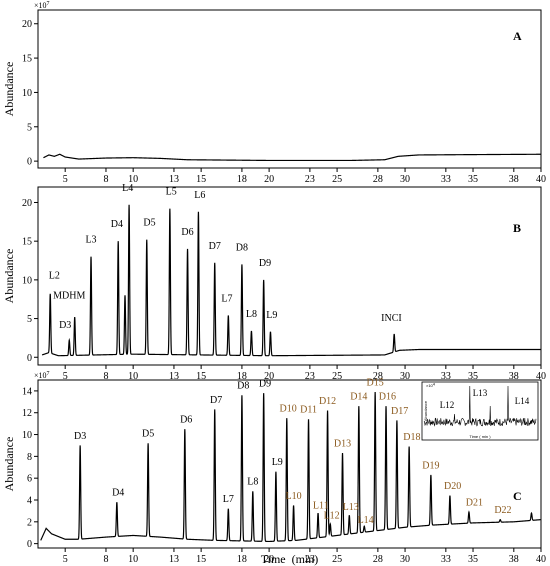 This screenshot has width=550, height=566. What do you see at coordinates (29, 501) in the screenshot?
I see `y-tick-label: 4` at bounding box center [29, 501].